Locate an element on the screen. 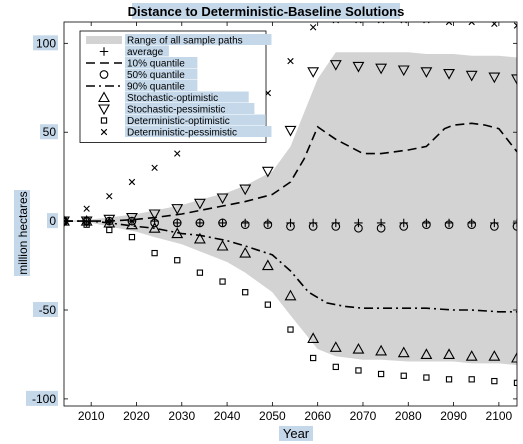 Image resolution: width=523 pixels, height=444 pixels. legend-entry: 50% quantile is located at coordinates (148, 74).